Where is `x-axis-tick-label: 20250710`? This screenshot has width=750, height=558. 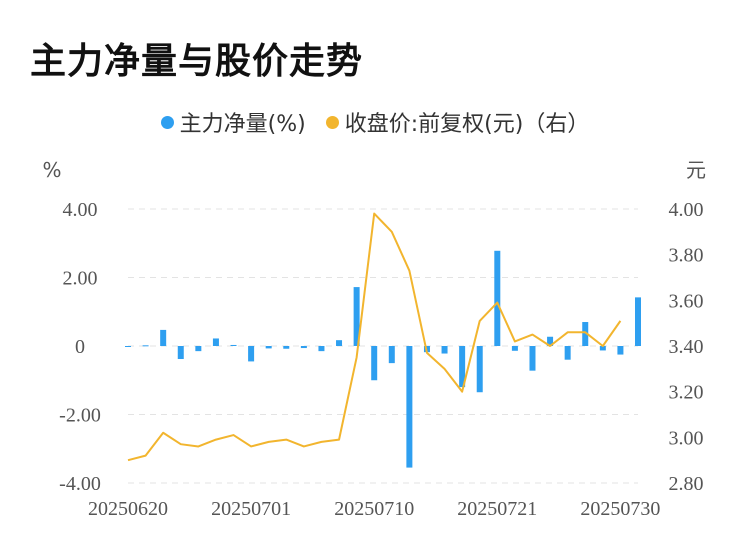
x-axis-tick-label: 20250710 is located at coordinates (374, 509).